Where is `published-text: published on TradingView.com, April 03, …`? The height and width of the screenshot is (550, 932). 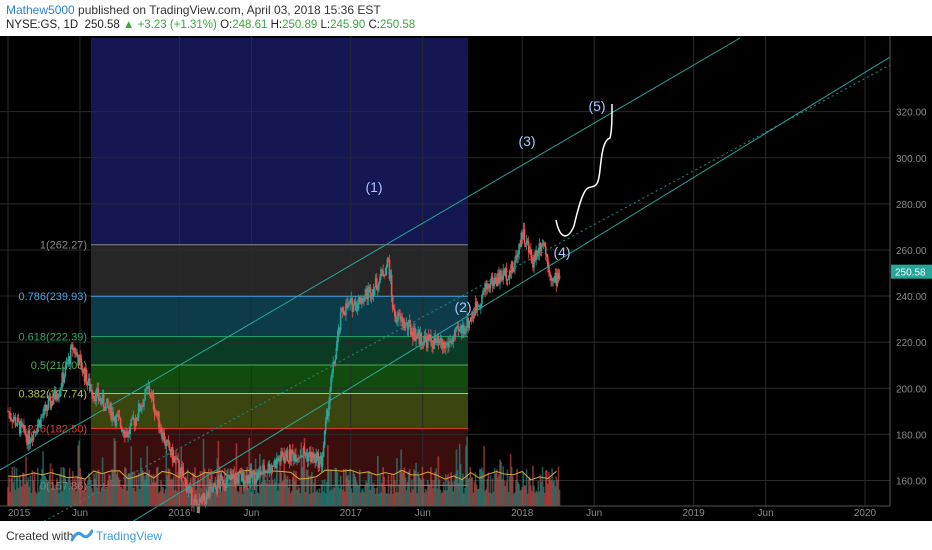 published-text: published on TradingView.com, April 03, … is located at coordinates (227, 10).